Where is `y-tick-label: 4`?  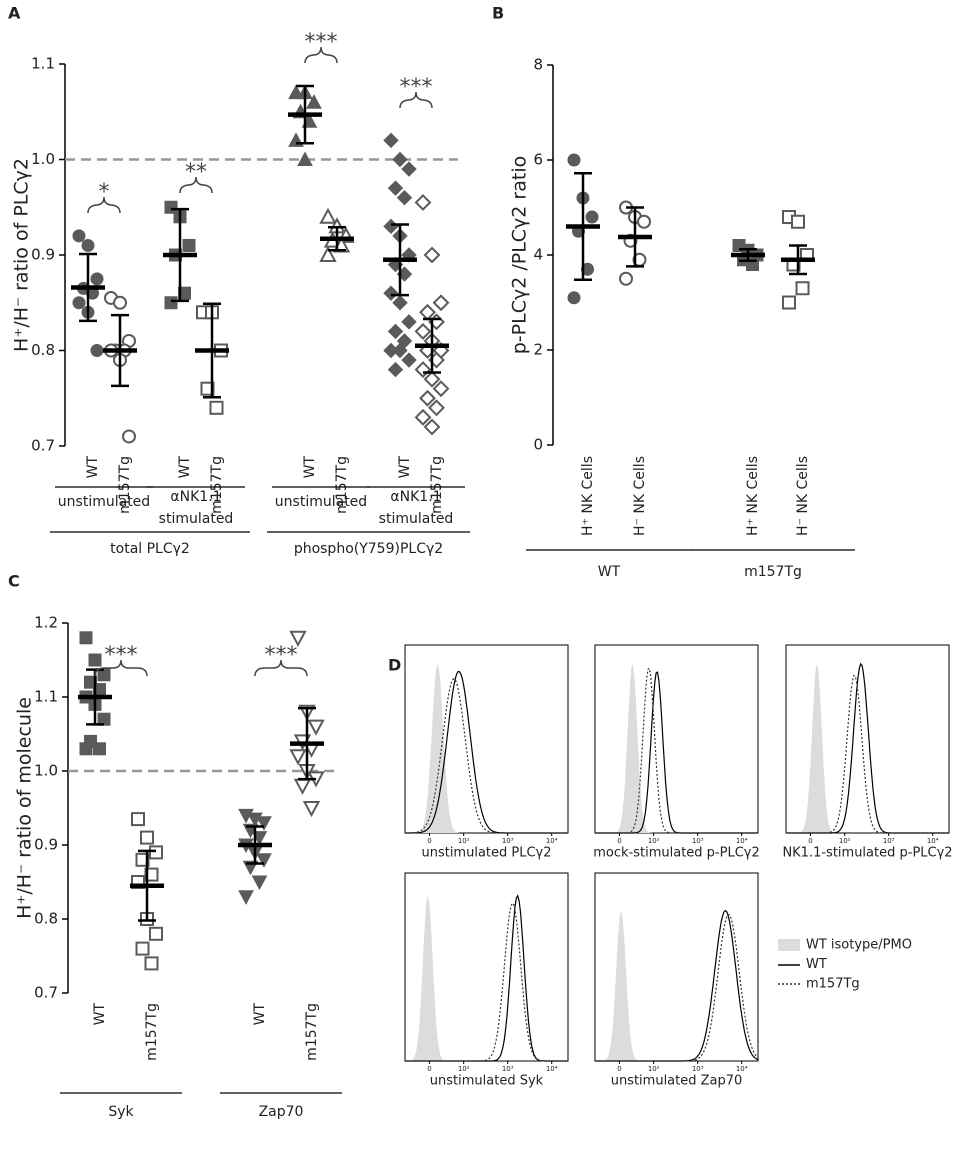
y-tick-label: 4 is located at coordinates (538, 255).